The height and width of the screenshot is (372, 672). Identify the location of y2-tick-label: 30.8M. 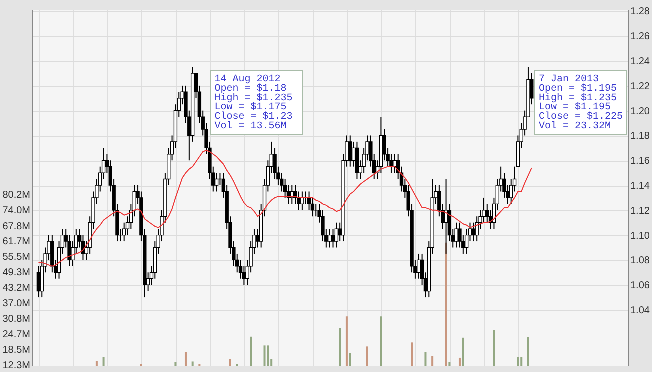
(16, 320).